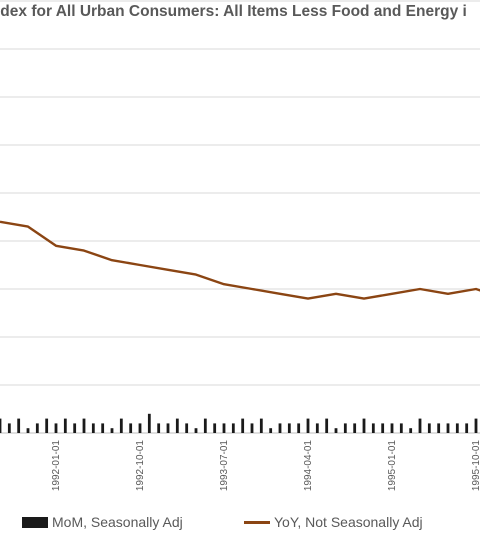  I want to click on x-tick-label: 1992-10-01, so click(140, 466).